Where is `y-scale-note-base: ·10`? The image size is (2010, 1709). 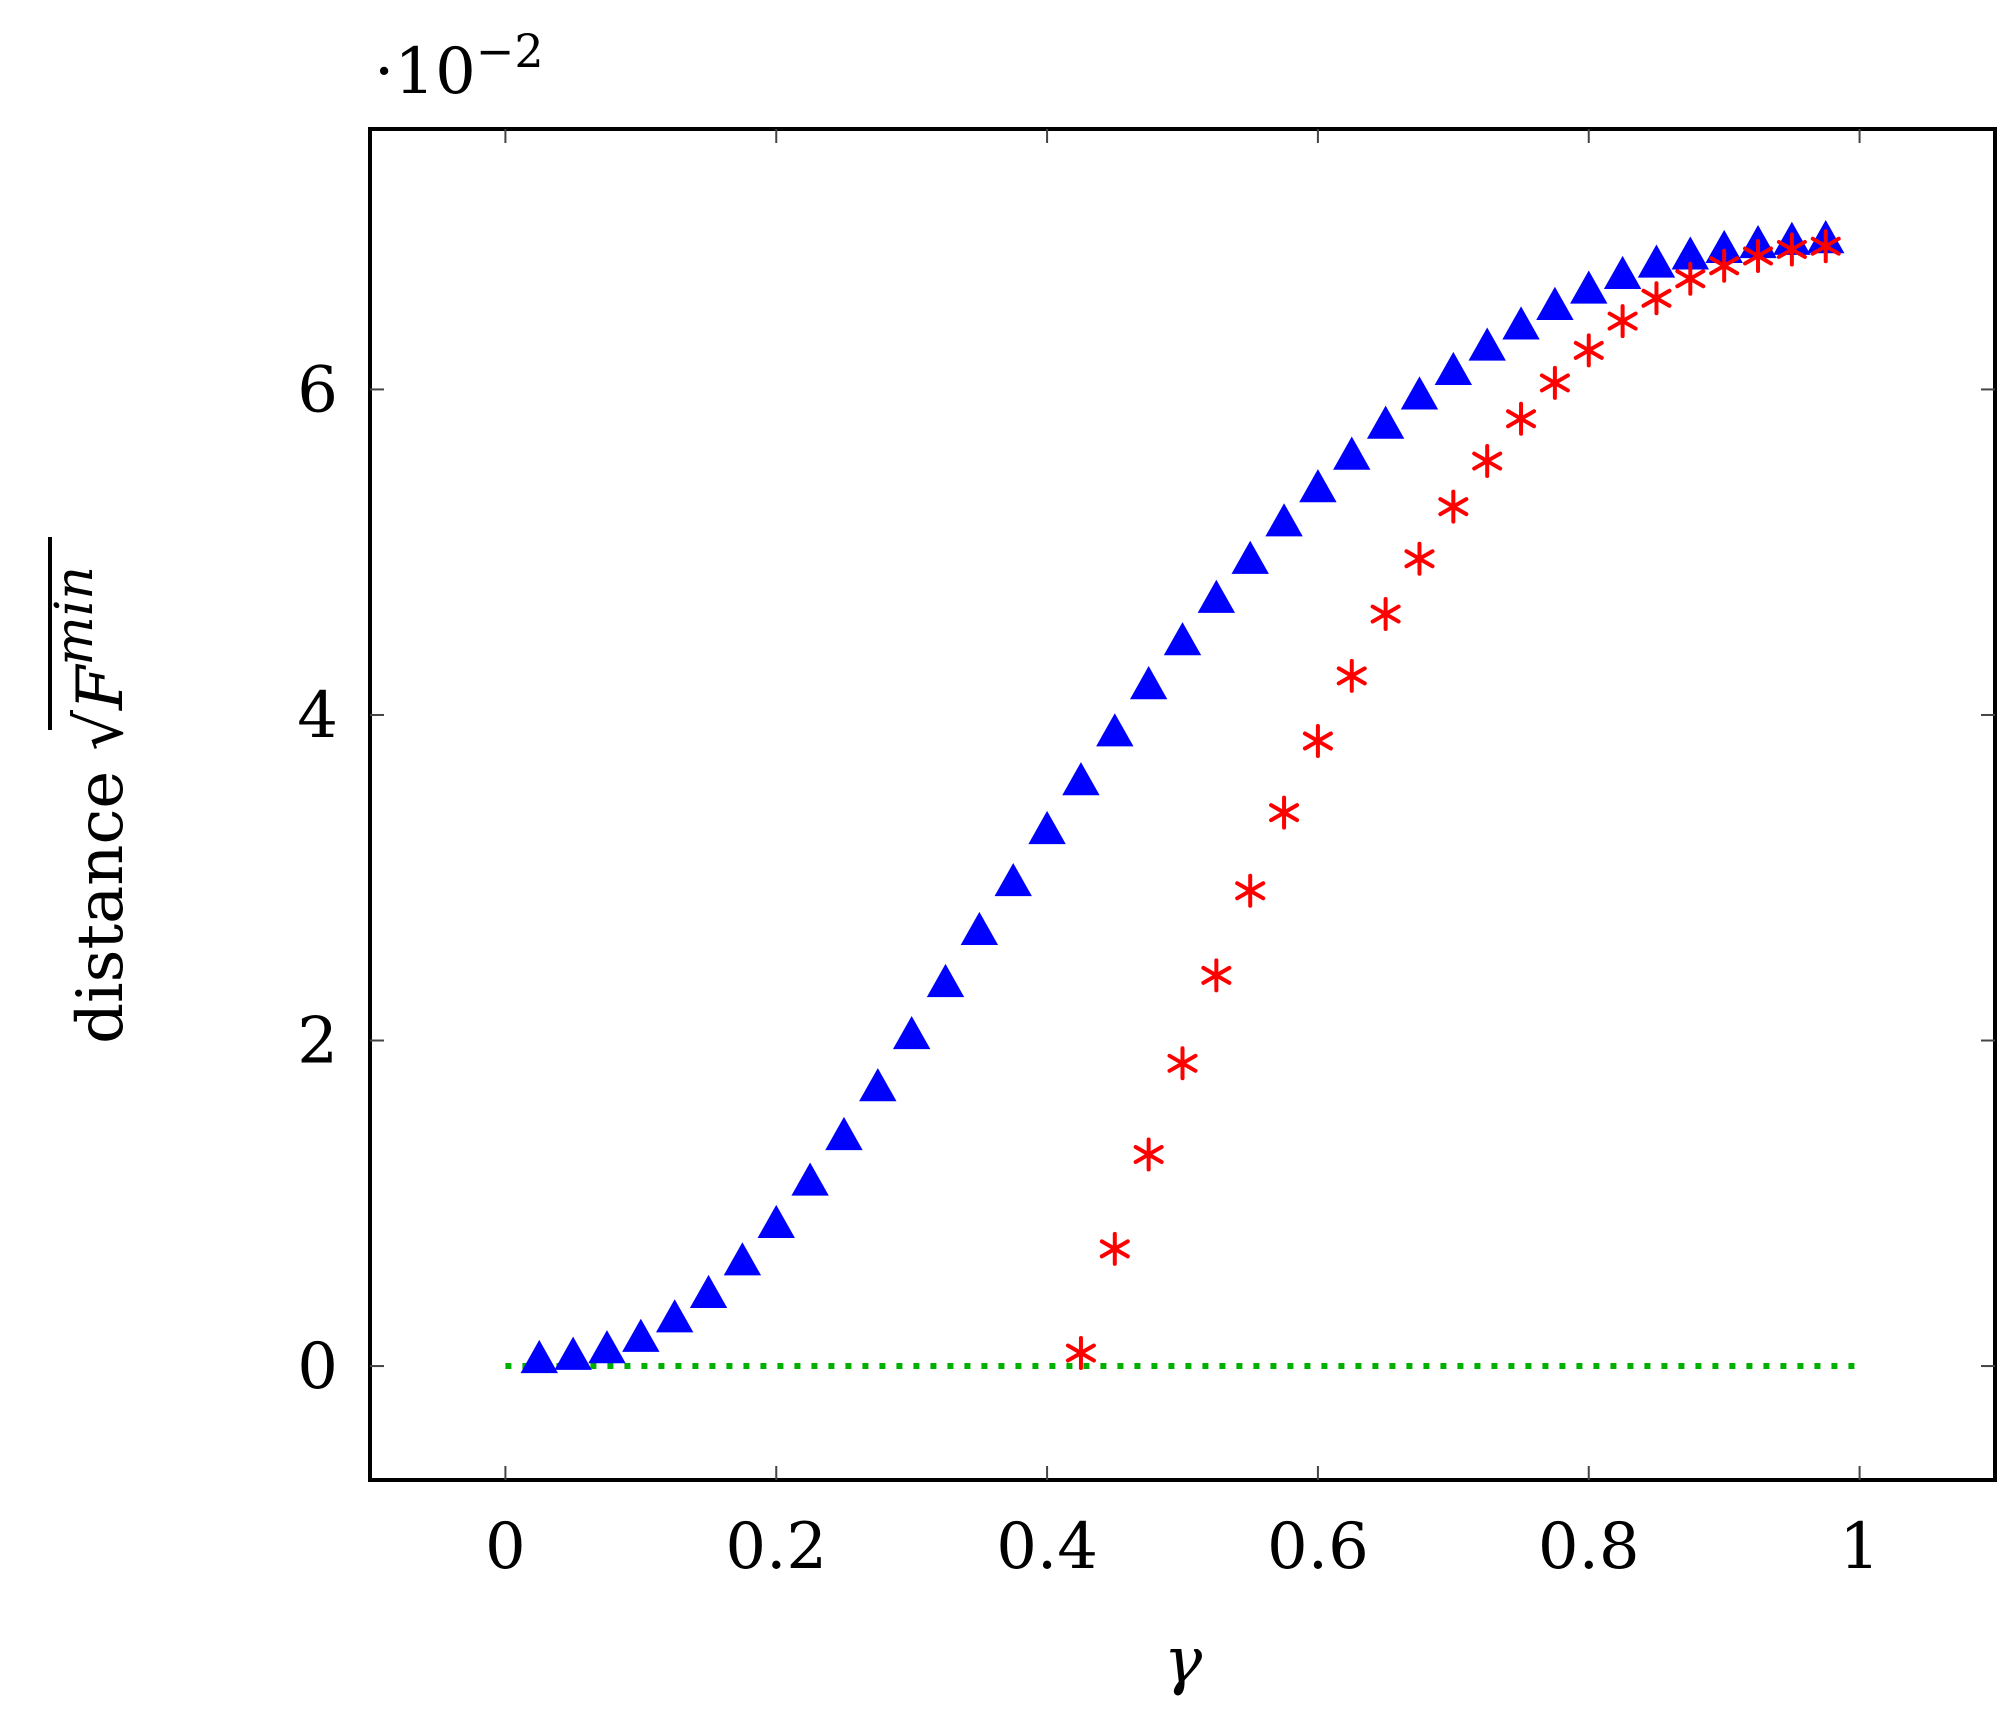 y-scale-note-base: ·10 is located at coordinates (425, 72).